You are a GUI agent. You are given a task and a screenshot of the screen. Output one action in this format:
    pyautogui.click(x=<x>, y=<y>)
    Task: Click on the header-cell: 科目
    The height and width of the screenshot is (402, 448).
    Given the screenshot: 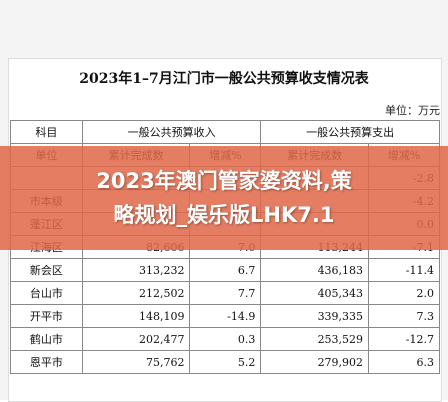 What is the action you would take?
    pyautogui.click(x=46, y=132)
    